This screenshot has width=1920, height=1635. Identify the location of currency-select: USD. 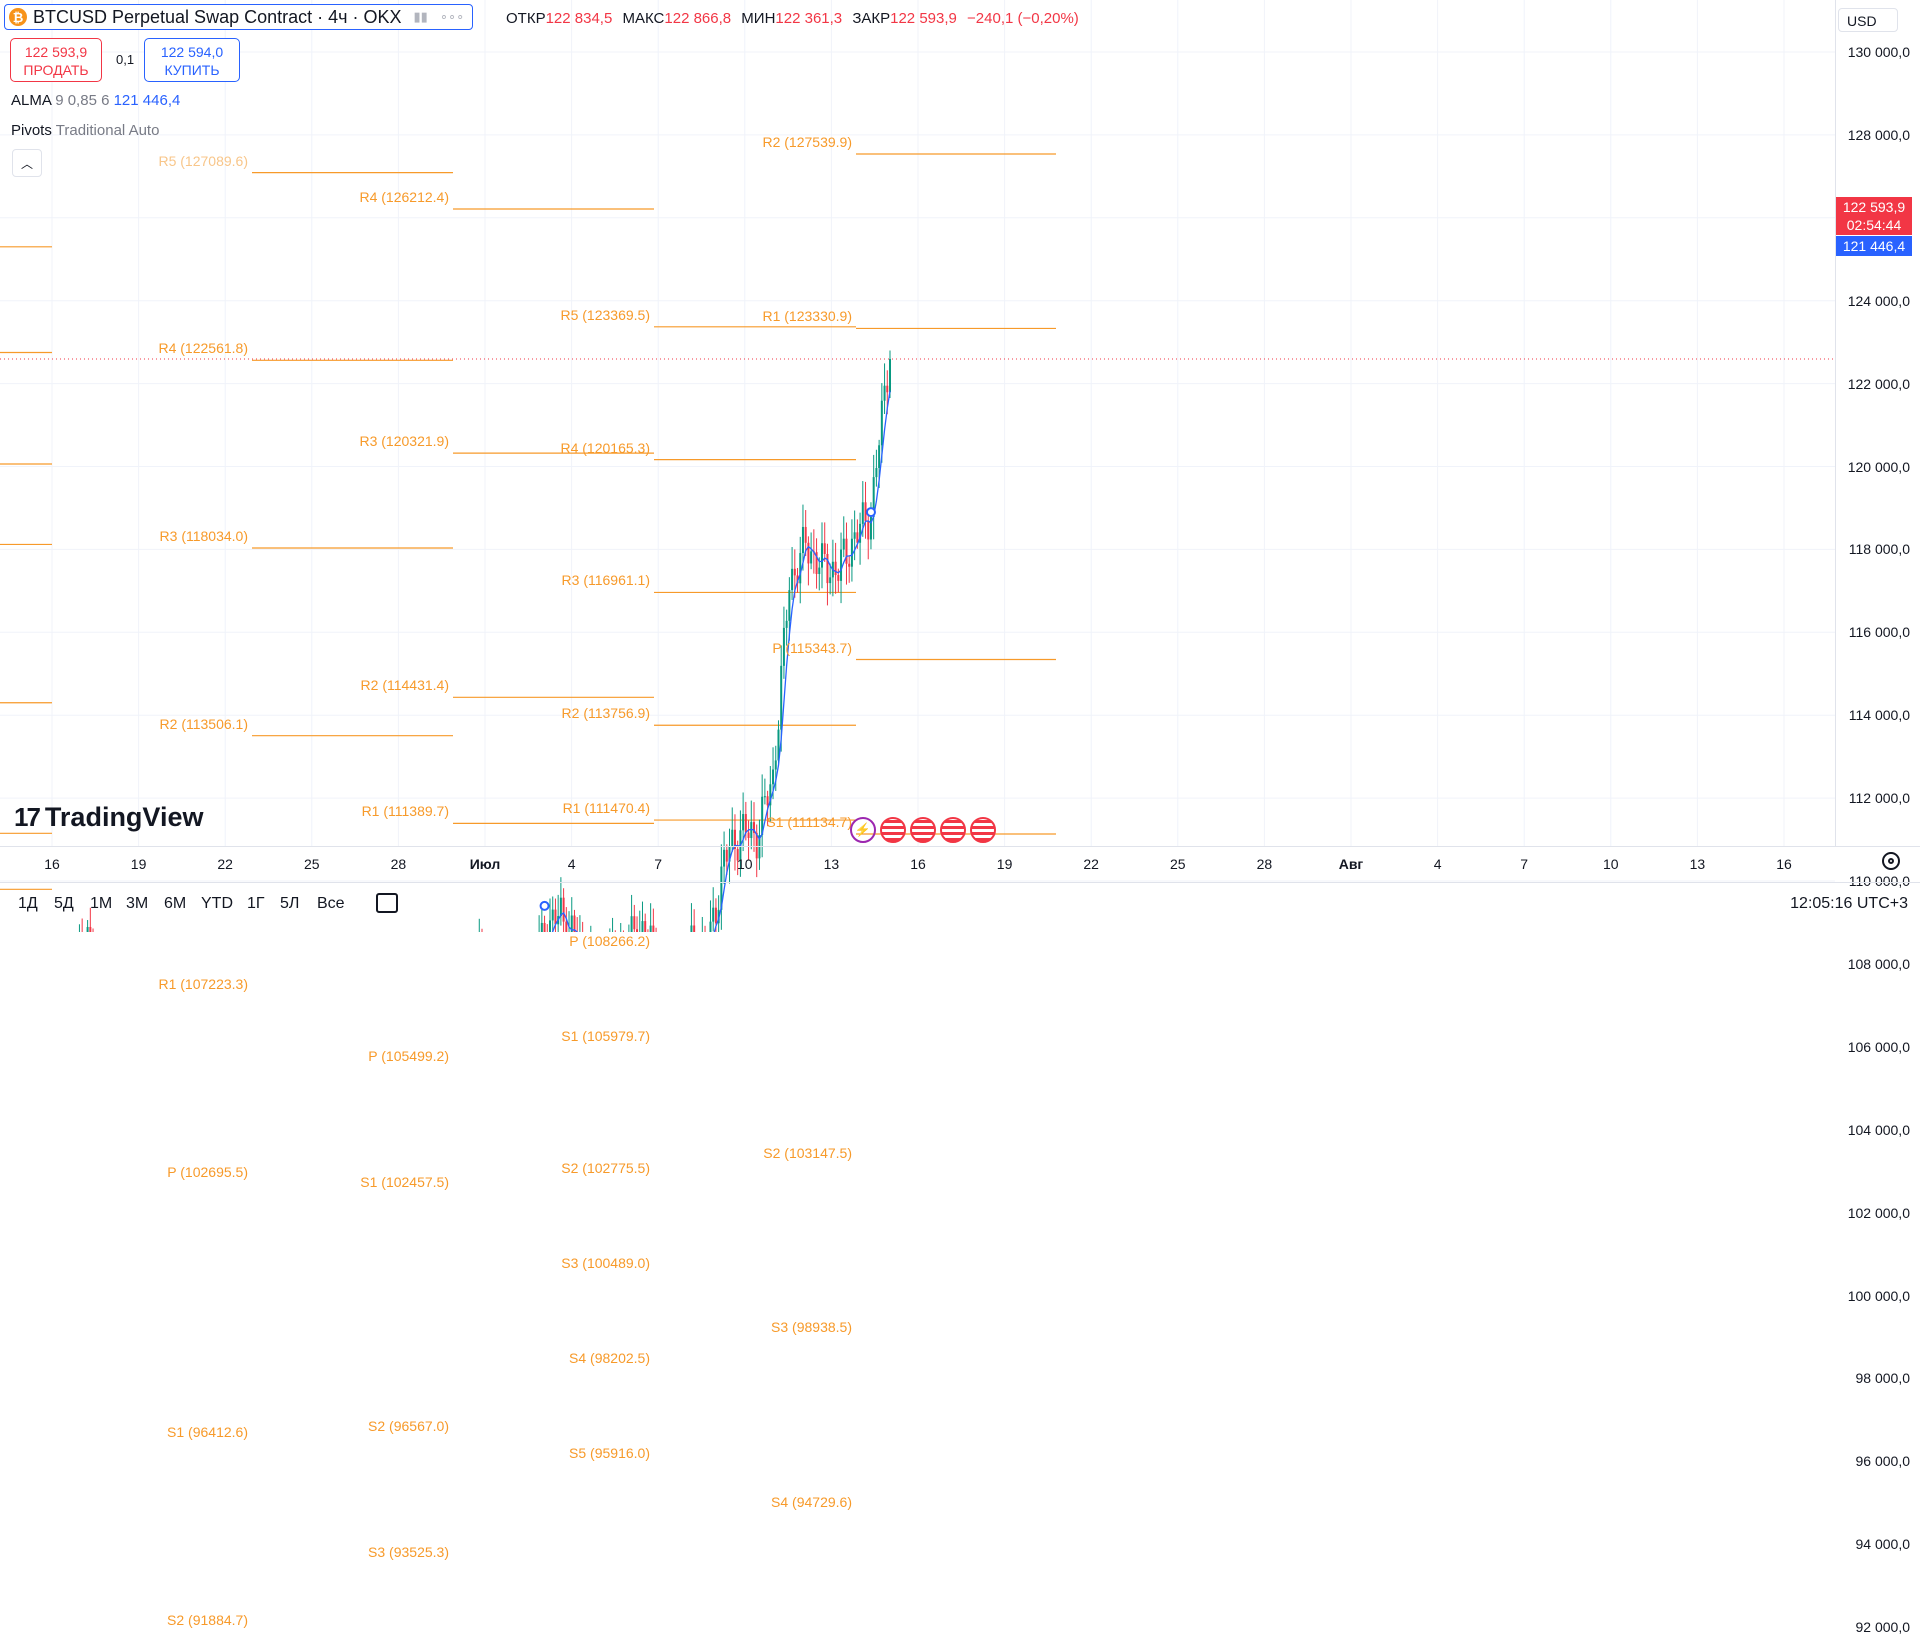
(1868, 20).